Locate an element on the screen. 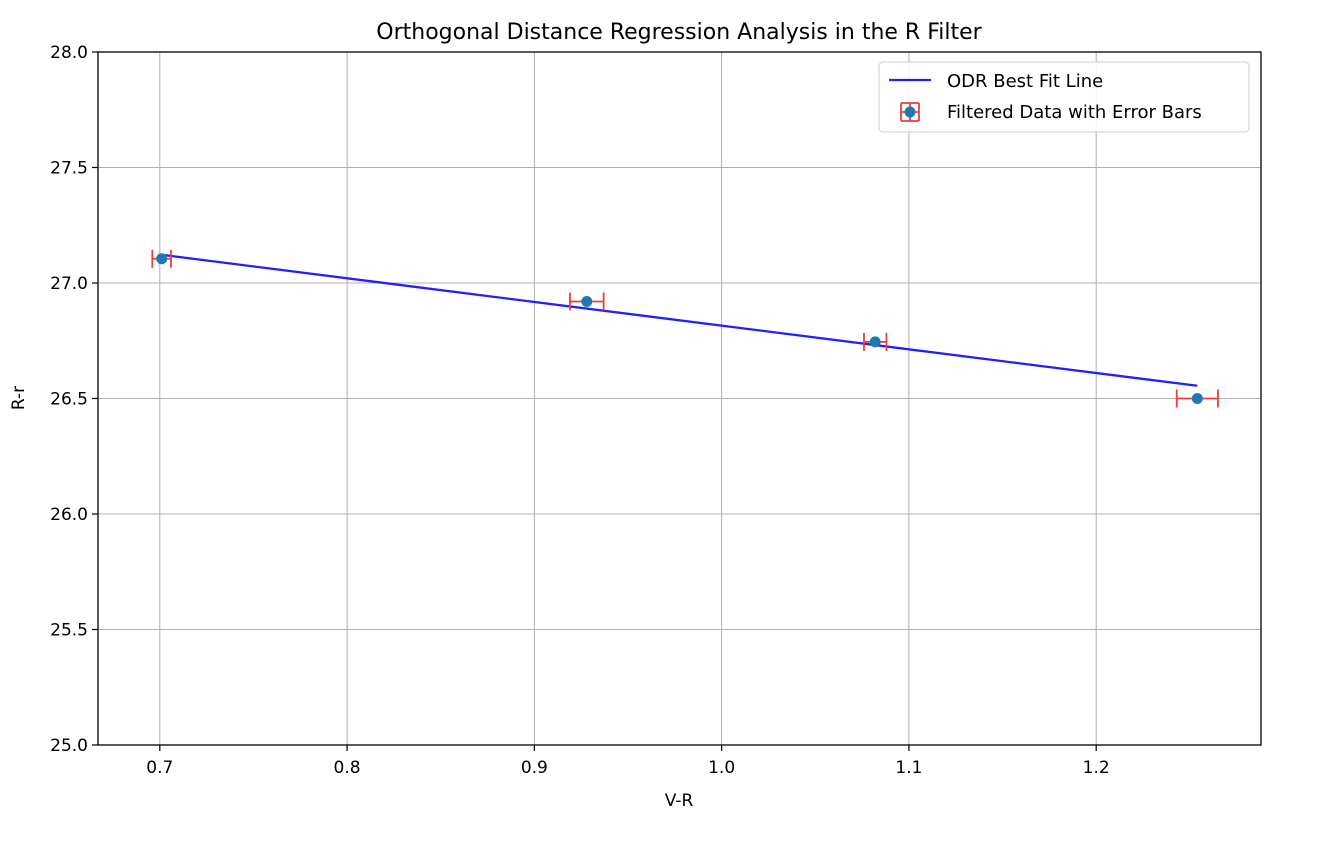 This screenshot has width=1328, height=850. fit-line is located at coordinates (681, 320).